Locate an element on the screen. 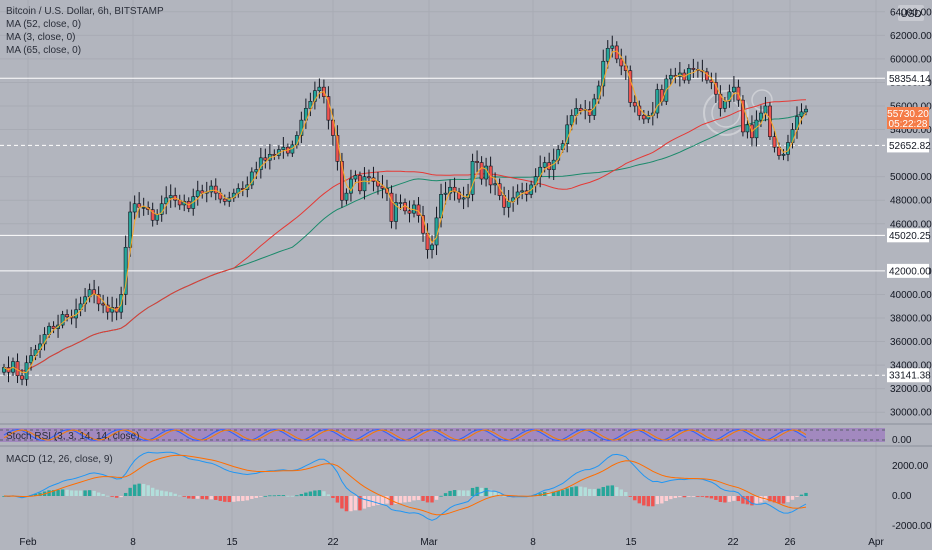 The height and width of the screenshot is (550, 932). time-tick-label: 8 is located at coordinates (133, 542).